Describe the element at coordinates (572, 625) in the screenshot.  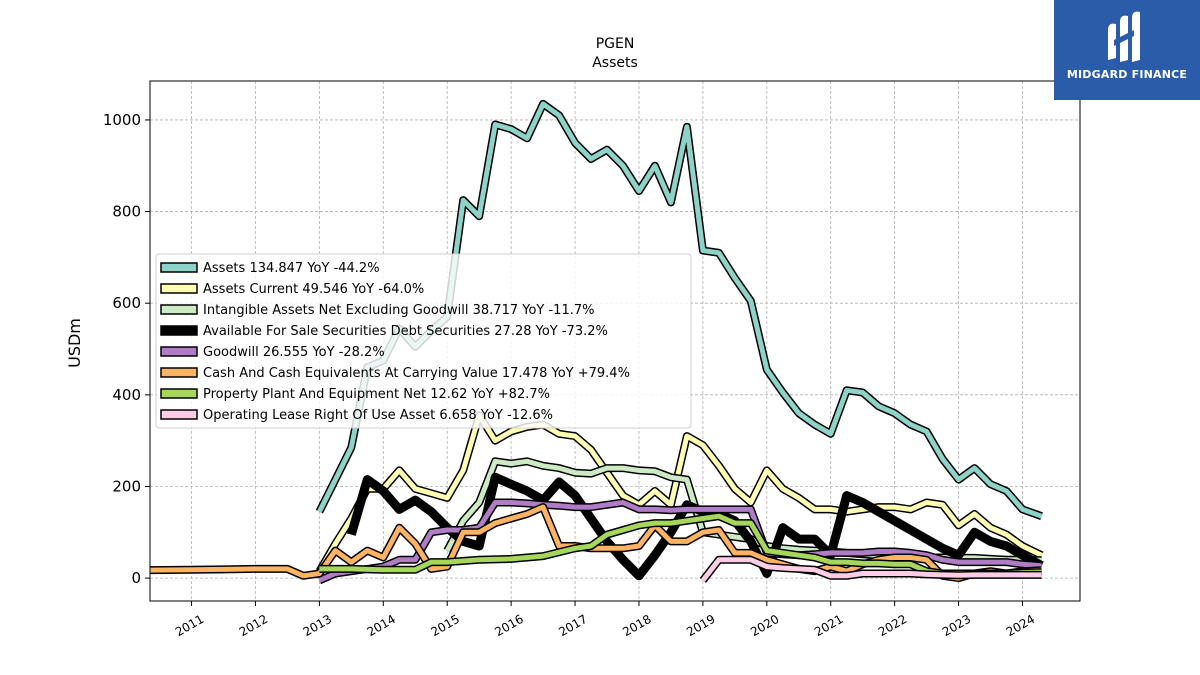
I see `x-tick-label: 2017` at that location.